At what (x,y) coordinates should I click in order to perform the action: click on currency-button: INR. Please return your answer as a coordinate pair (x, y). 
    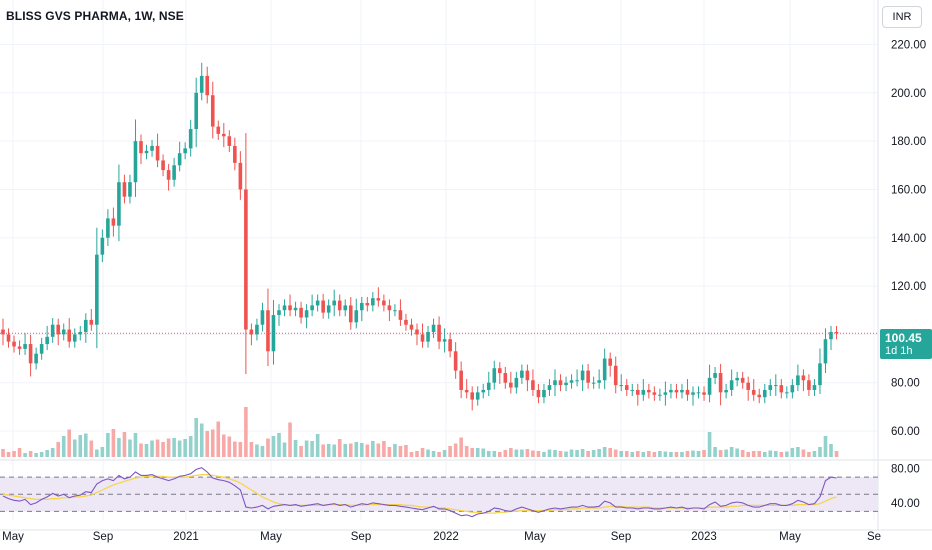
    Looking at the image, I should click on (902, 17).